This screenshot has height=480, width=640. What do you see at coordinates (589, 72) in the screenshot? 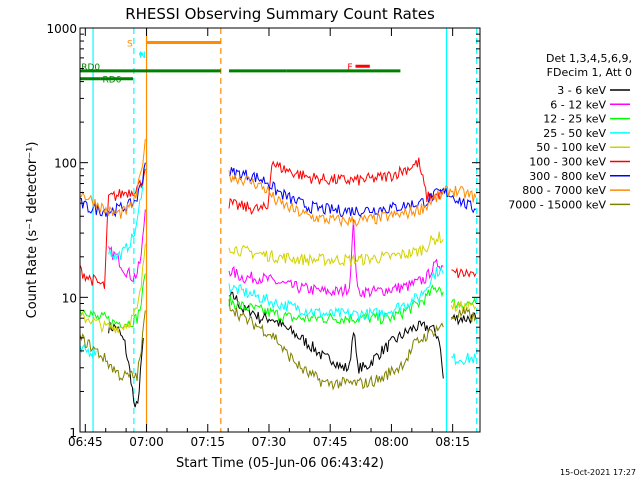
I see `legend-header-1: FDecim 1, Att 0` at bounding box center [589, 72].